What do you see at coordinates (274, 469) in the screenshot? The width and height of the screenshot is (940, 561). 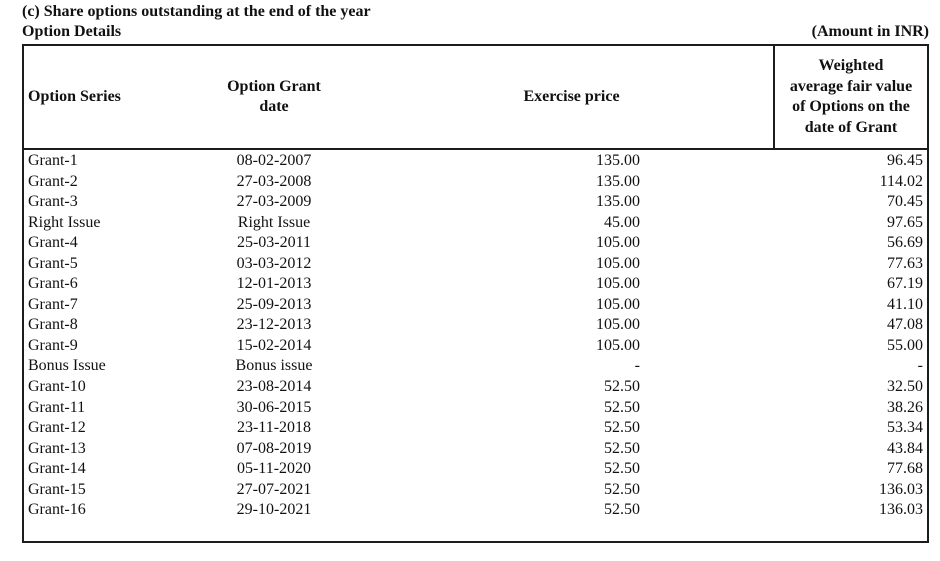 I see `grant-date-cell: 05-11-2020` at bounding box center [274, 469].